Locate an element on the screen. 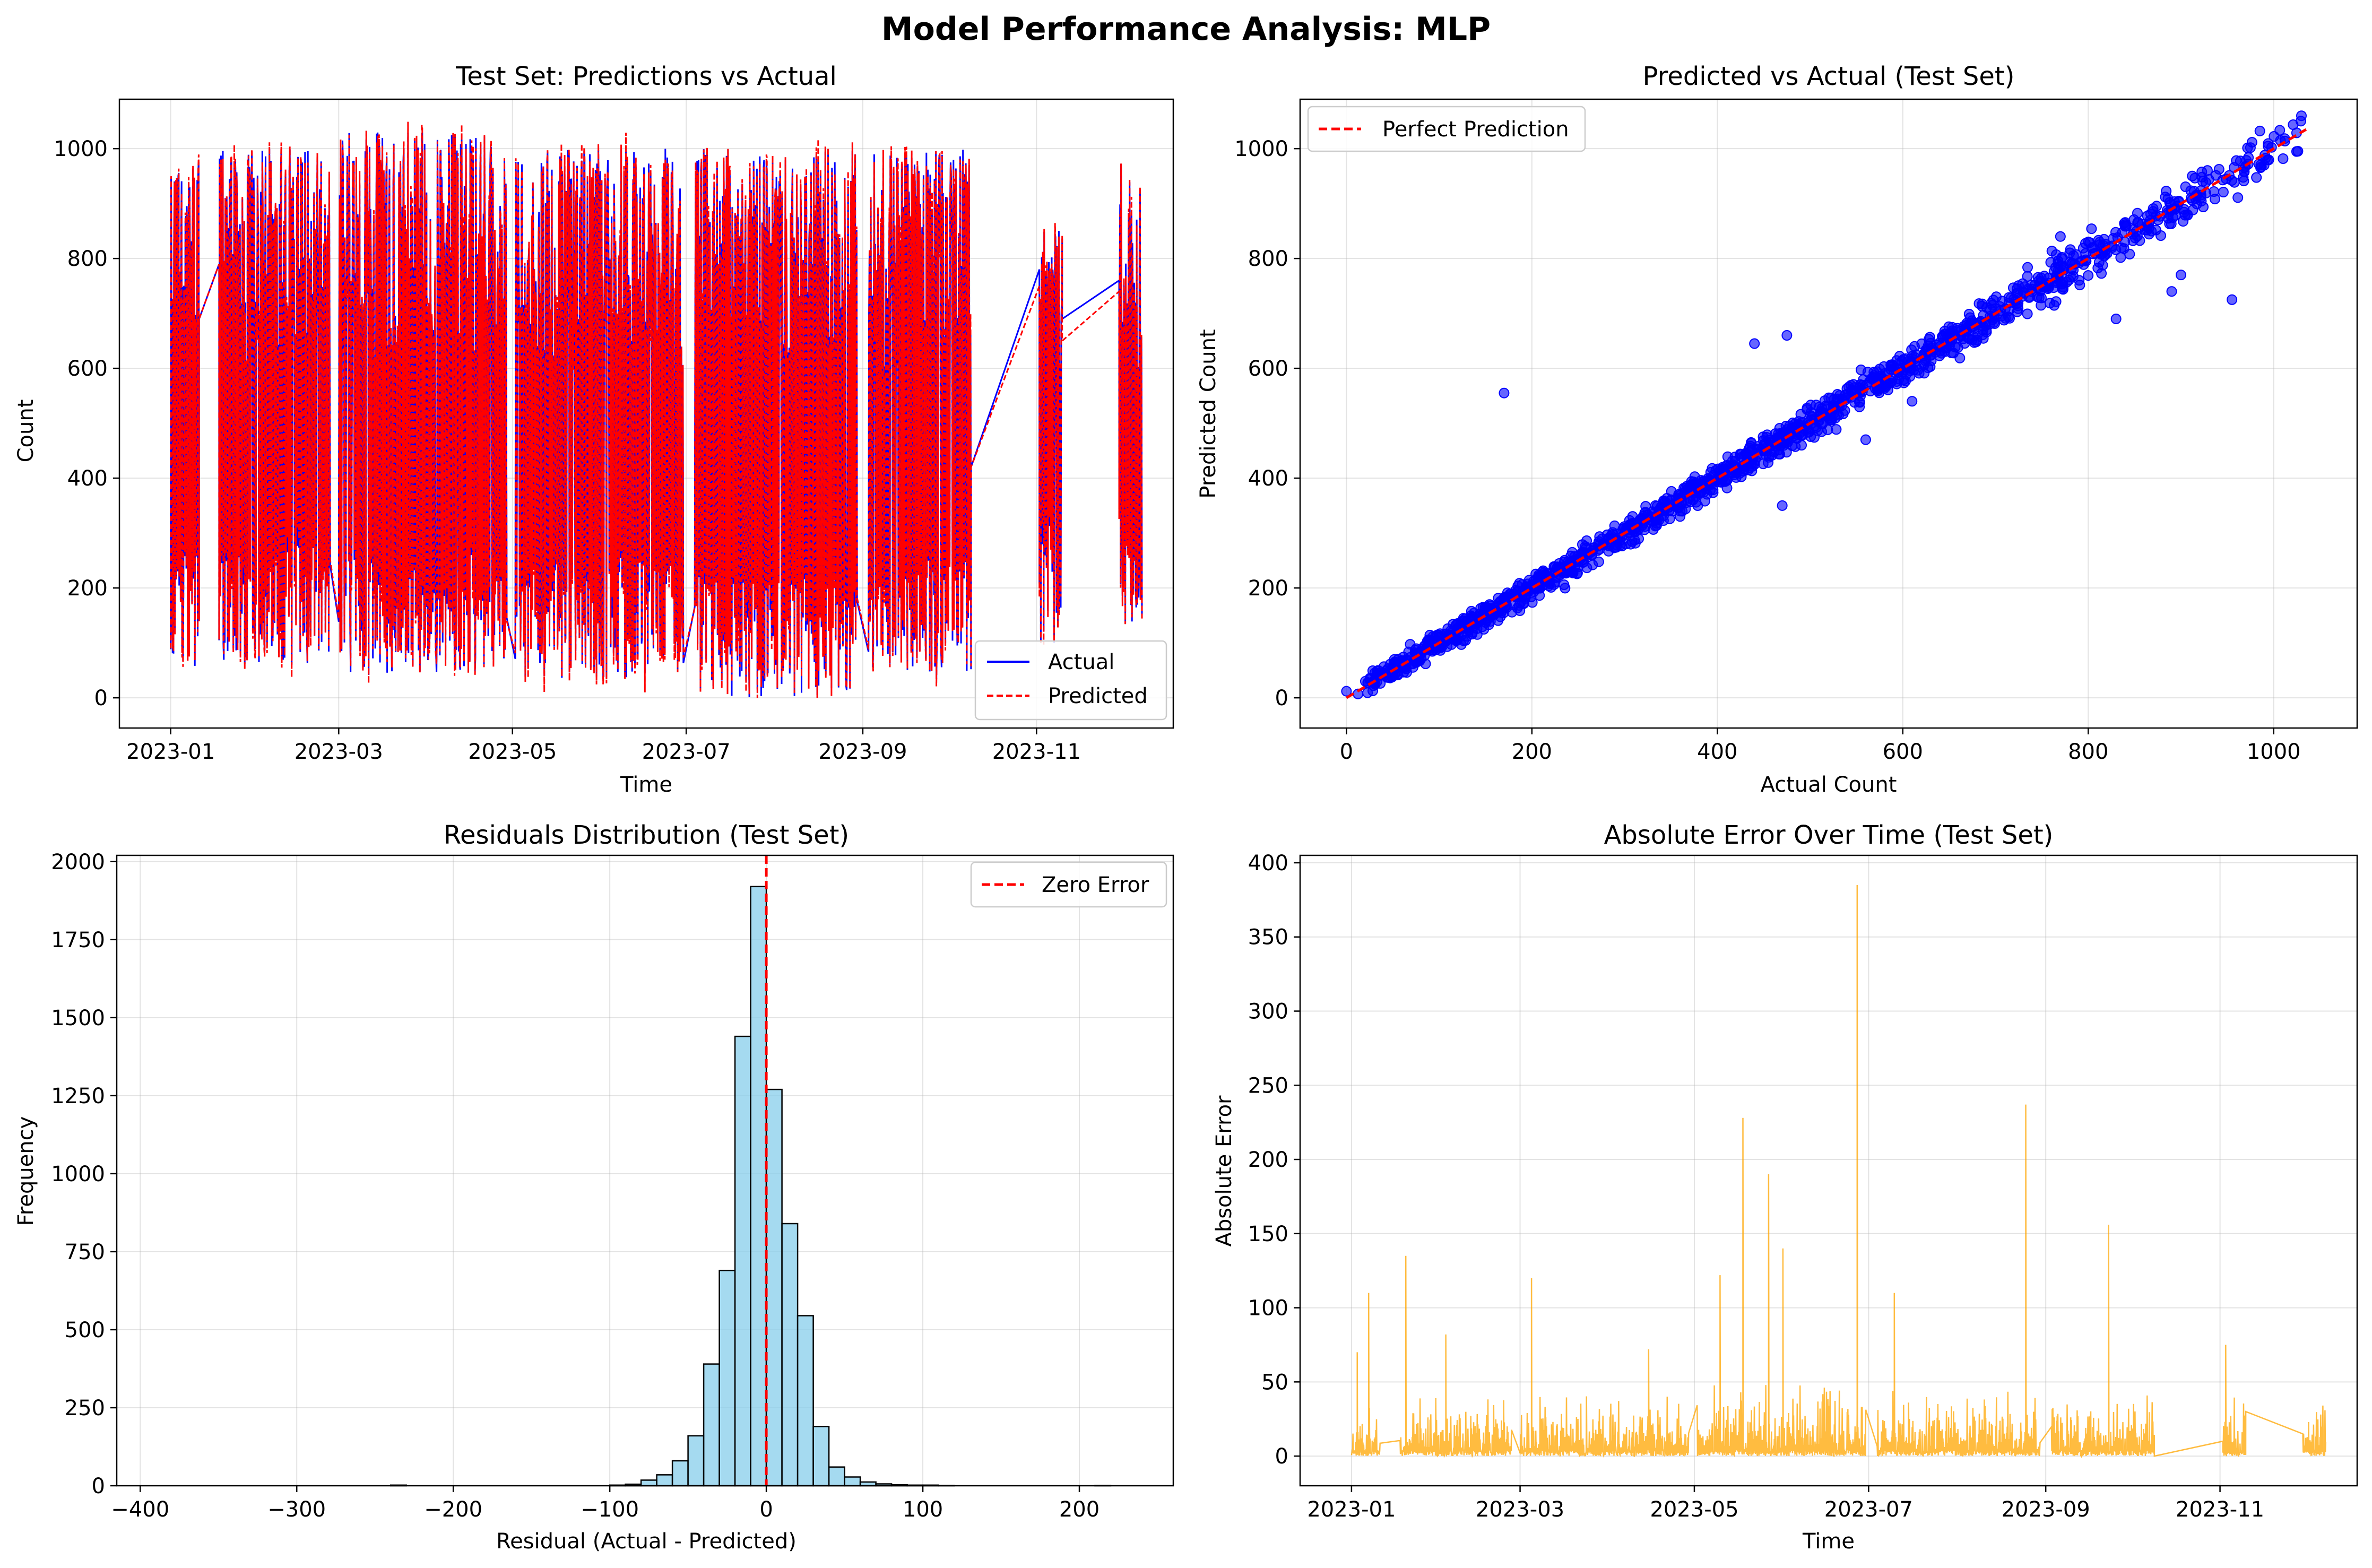 Image resolution: width=2372 pixels, height=1568 pixels. p2-ytick-label: 400 is located at coordinates (1268, 478).